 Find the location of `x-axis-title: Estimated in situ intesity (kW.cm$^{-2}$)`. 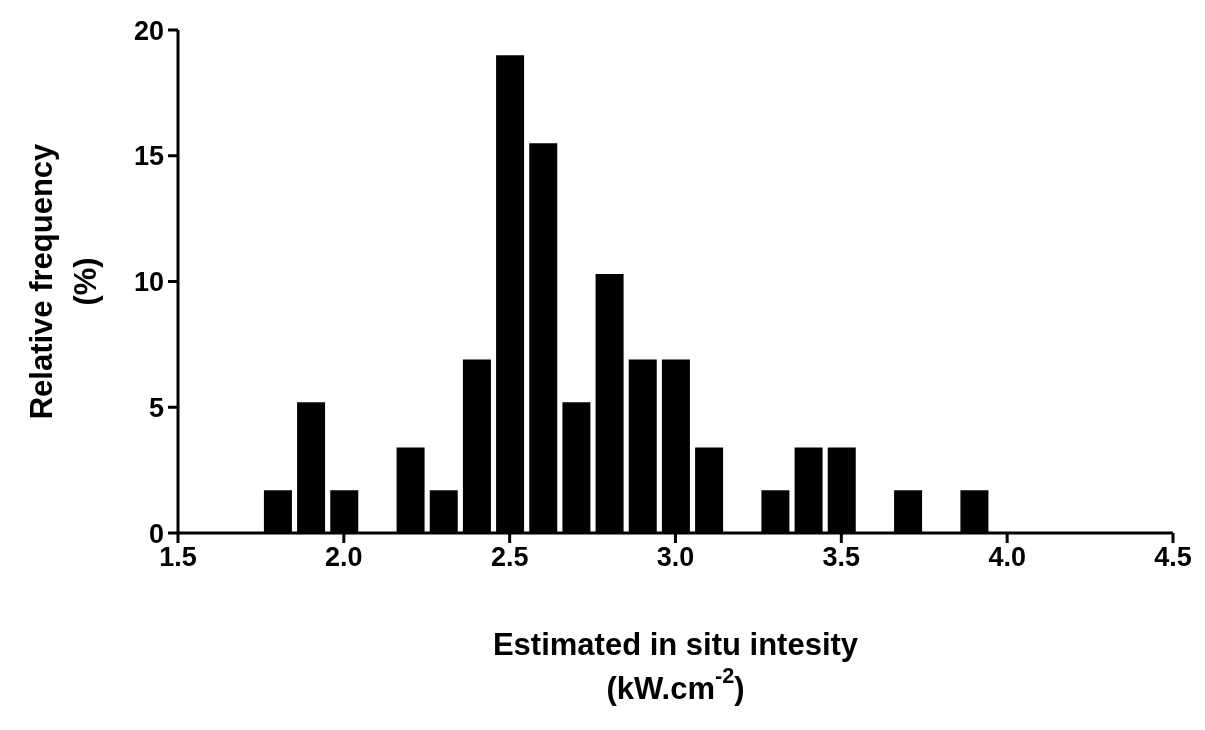

x-axis-title: Estimated in situ intesity (kW.cm$^{-2}$) is located at coordinates (675, 666).